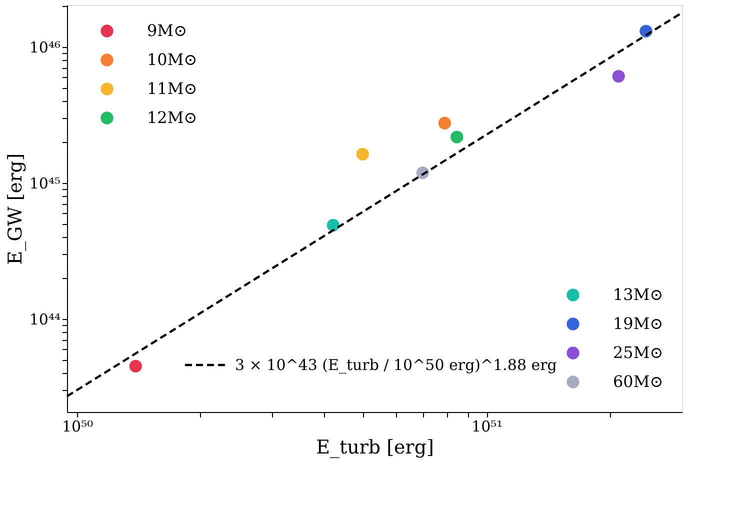  I want to click on x-tick-label: 10⁵¹, so click(487, 427).